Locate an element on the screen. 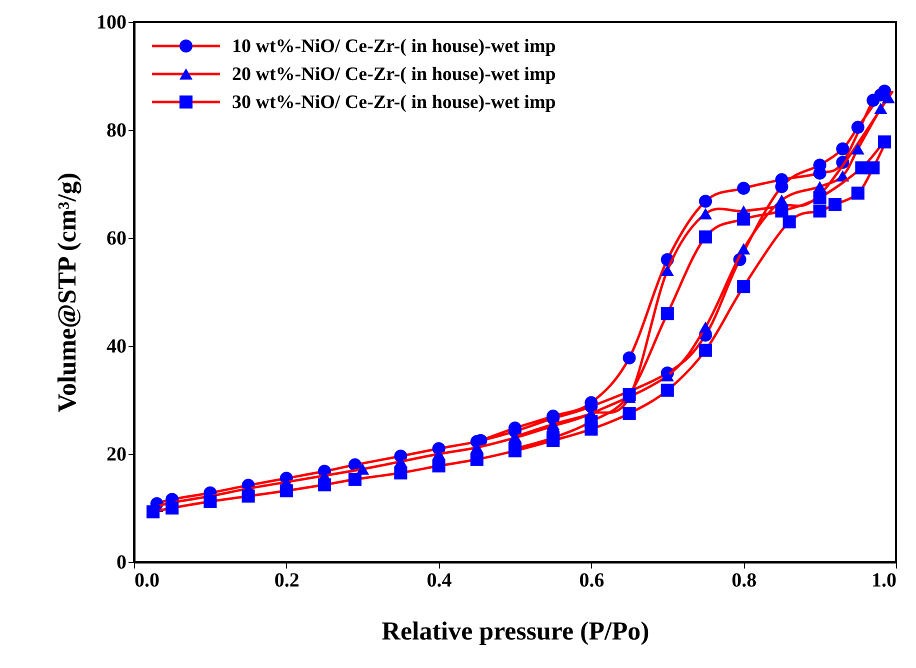 This screenshot has height=668, width=916. y-tick-label: 40 is located at coordinates (116, 347).